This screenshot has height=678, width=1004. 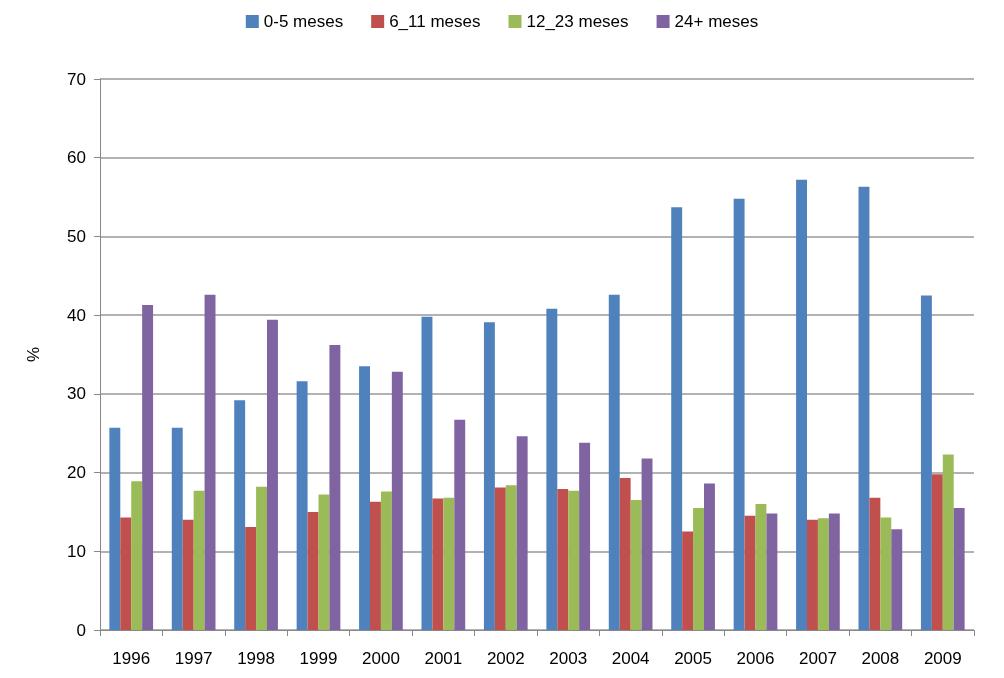 I want to click on x-tick-label: 2002, so click(x=505, y=658).